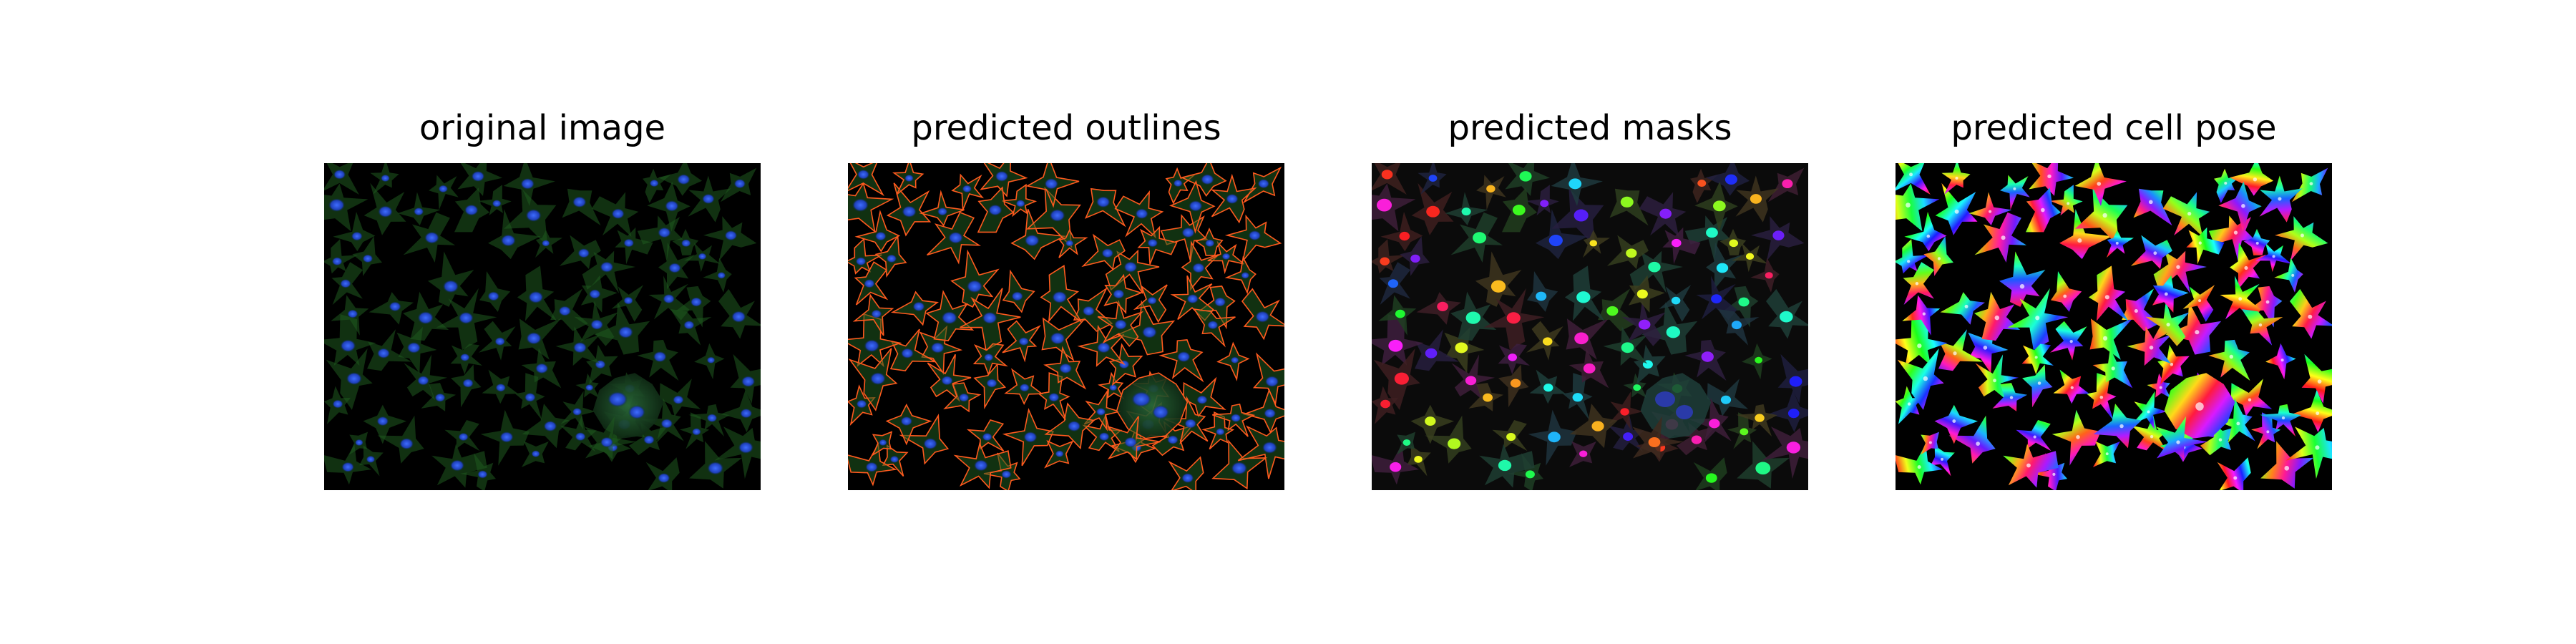 The width and height of the screenshot is (2576, 644). What do you see at coordinates (1590, 326) in the screenshot?
I see `predicted-masks-canvas` at bounding box center [1590, 326].